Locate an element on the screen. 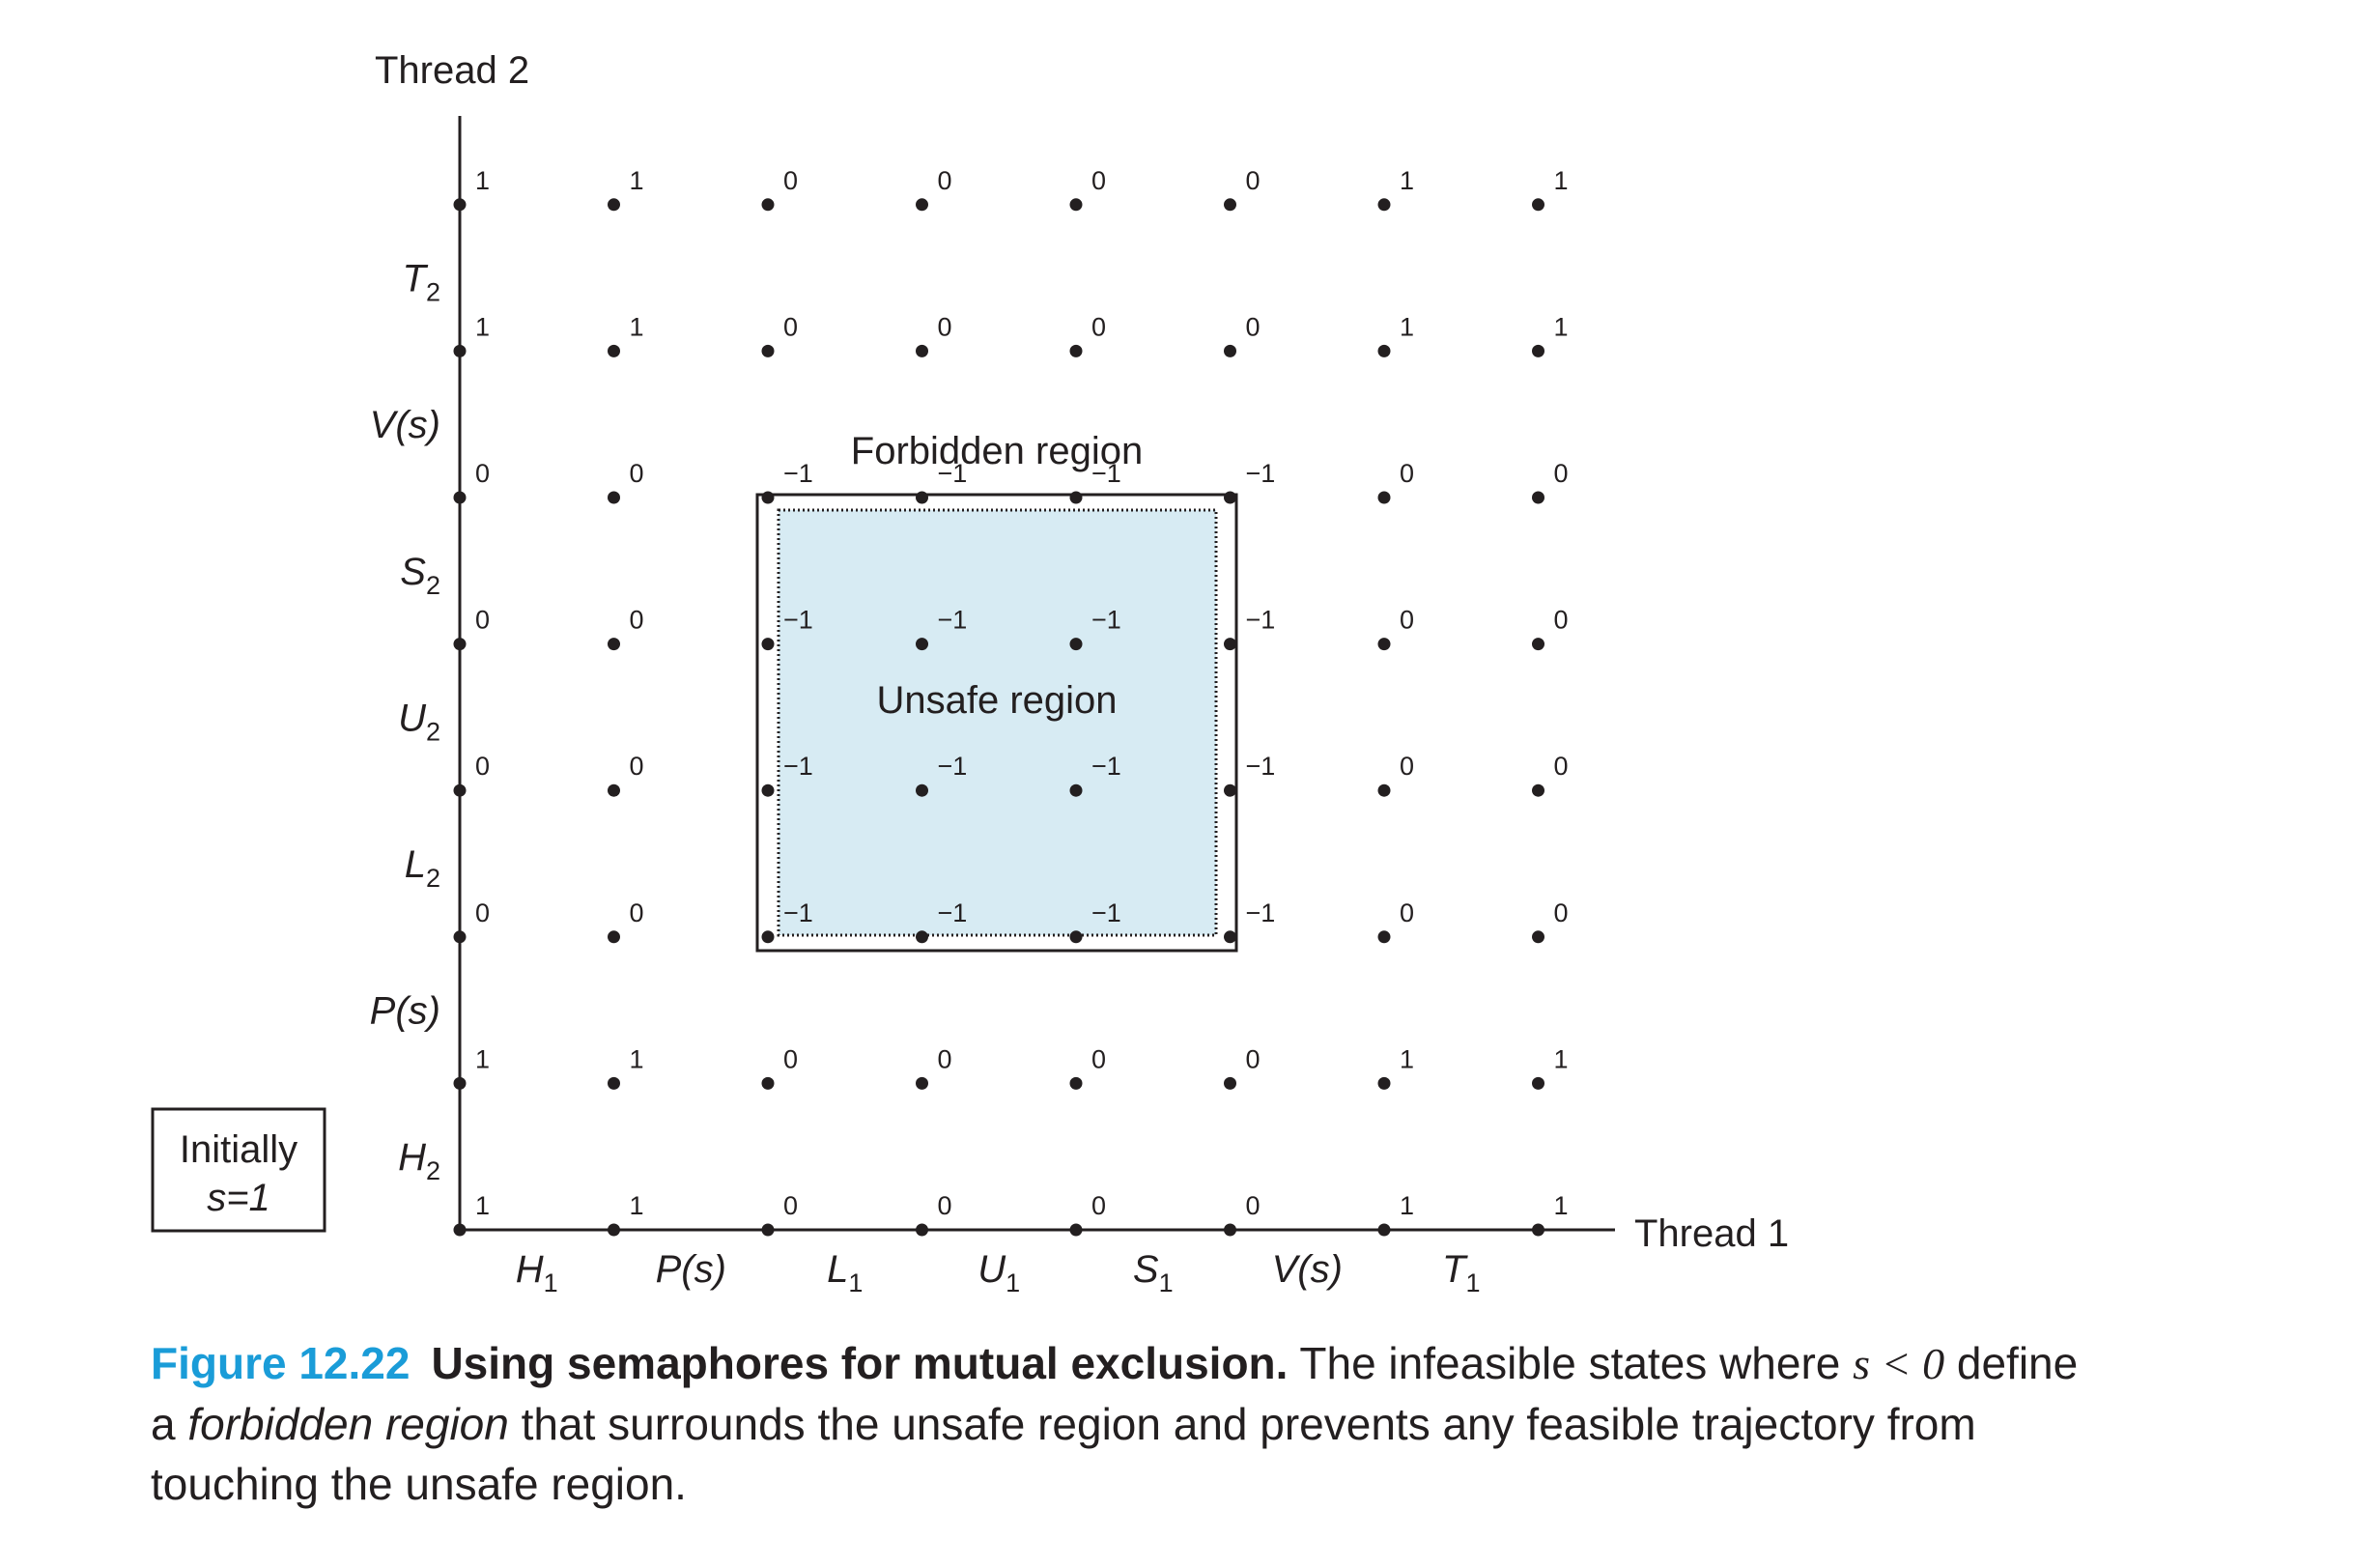  caption-text-2: define a is located at coordinates (1115, 1394).